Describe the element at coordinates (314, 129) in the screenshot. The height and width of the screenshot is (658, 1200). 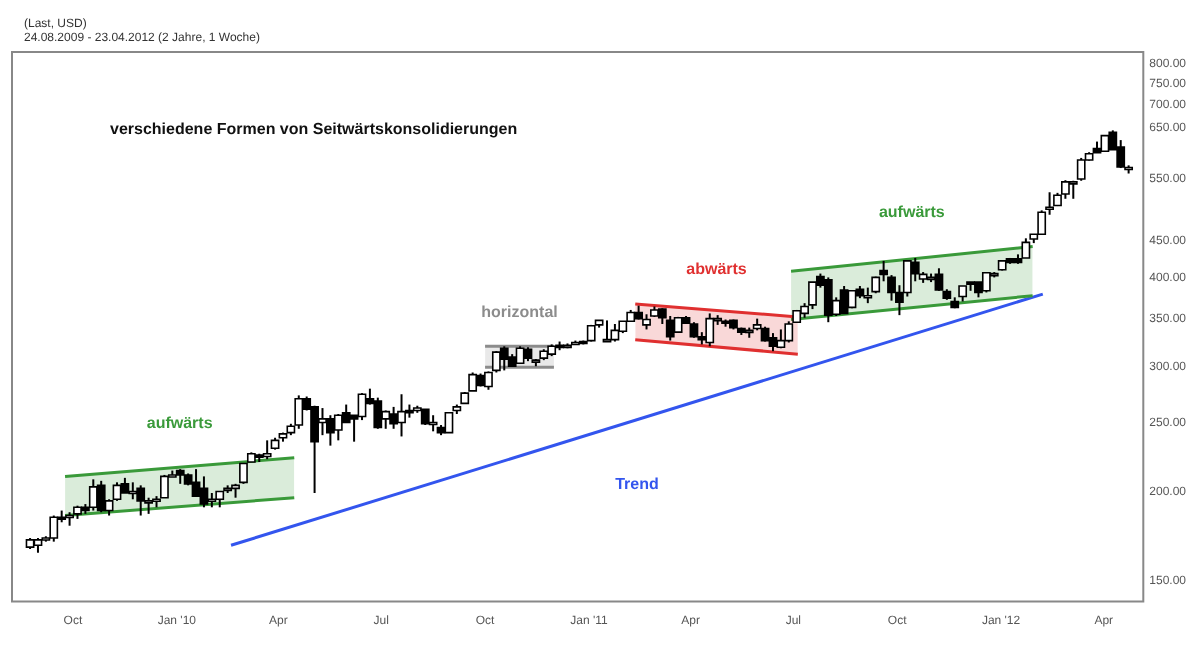
I see `text: verschiedene Formen von Seitwärtskonsolidierungen` at that location.